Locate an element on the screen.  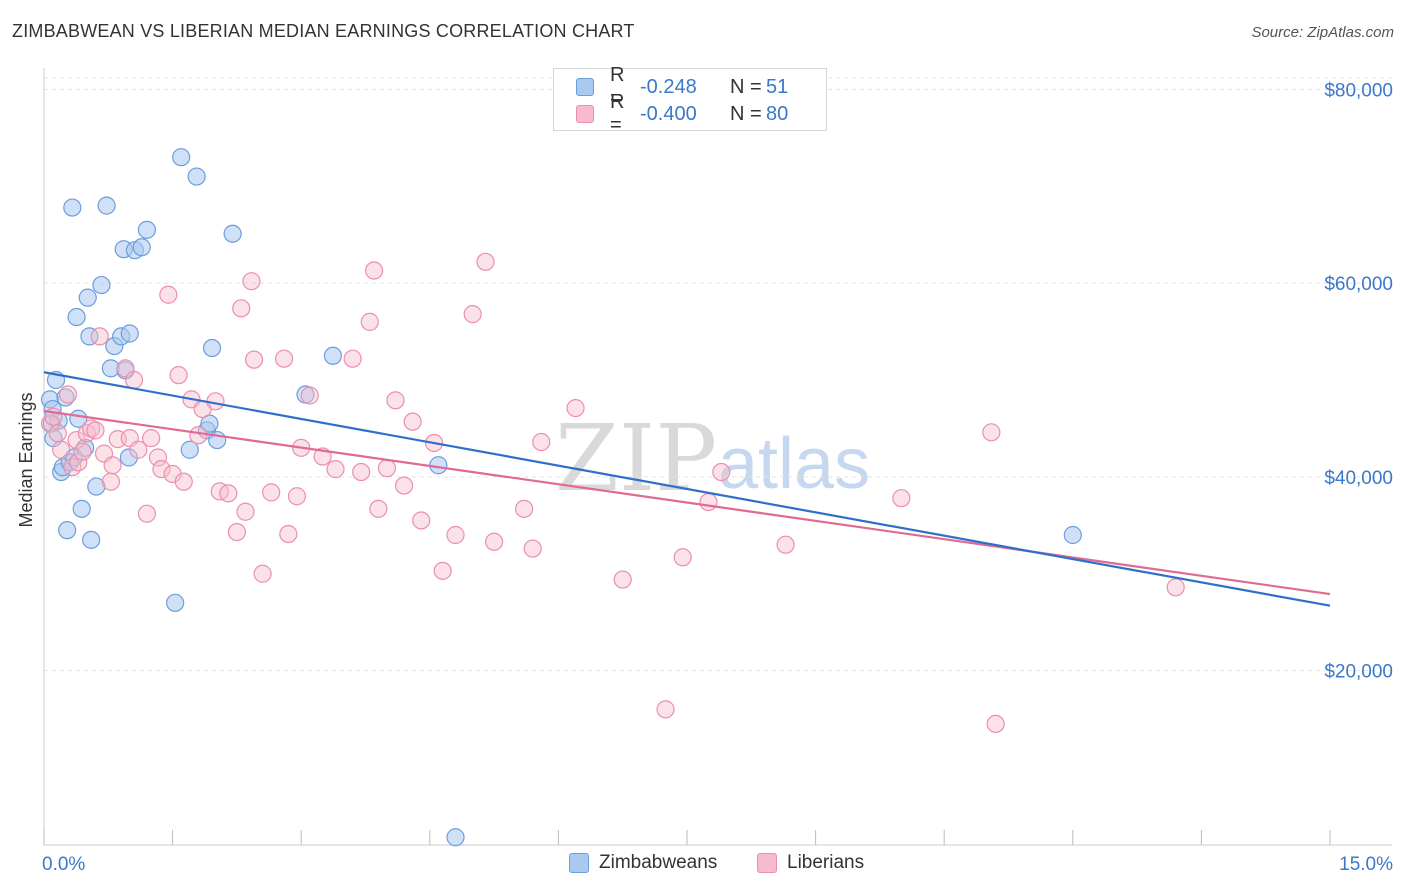
legend-item-zimbabweans: Zimbabweans is located at coordinates (643, 863).